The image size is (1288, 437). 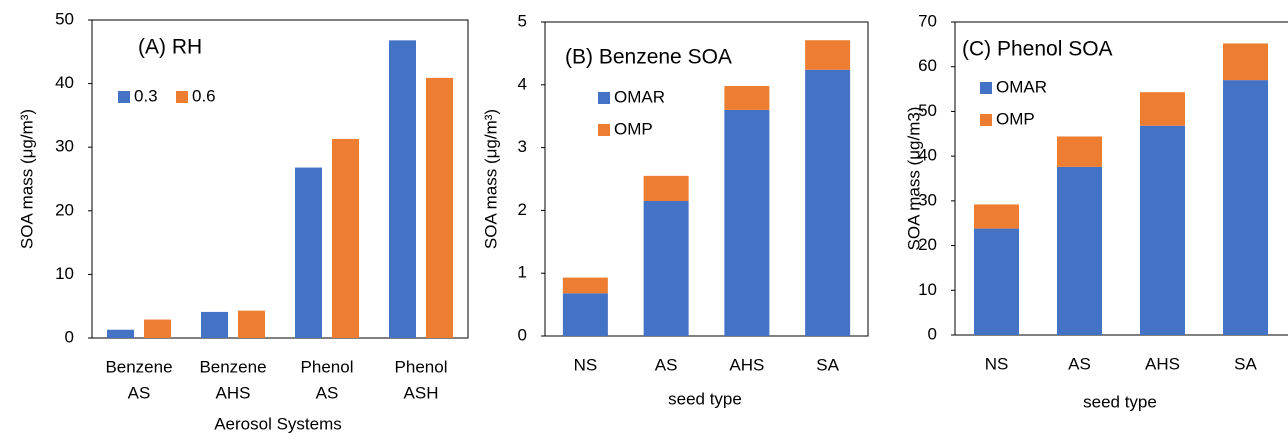 I want to click on y-tick-label: 5, so click(x=522, y=20).